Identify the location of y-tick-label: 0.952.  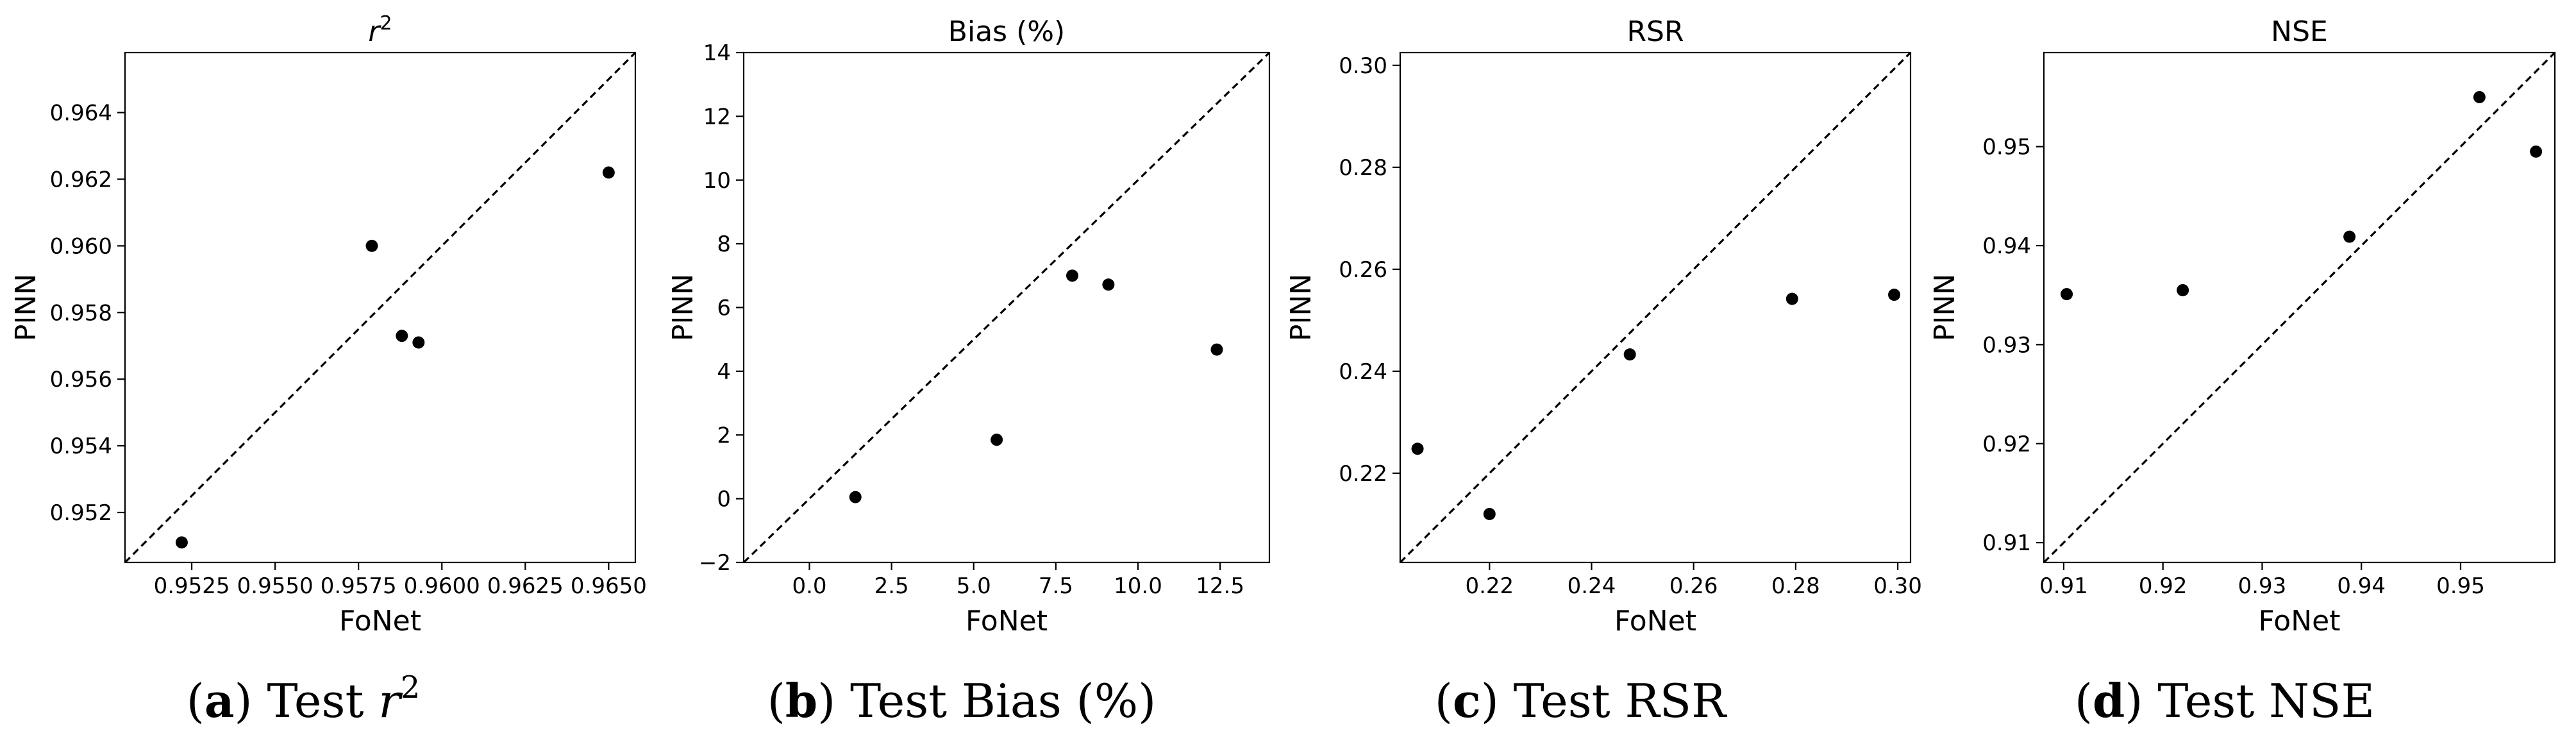
(81, 513).